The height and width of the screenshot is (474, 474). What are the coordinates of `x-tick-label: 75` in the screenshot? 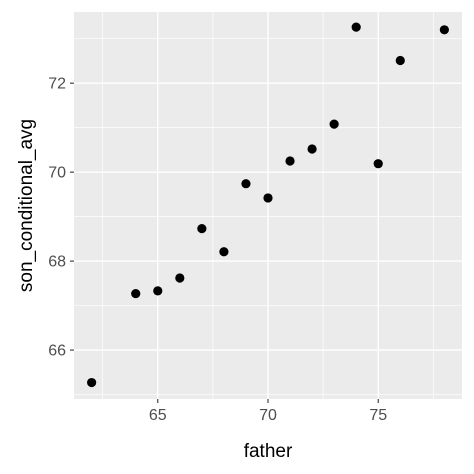 It's located at (378, 415).